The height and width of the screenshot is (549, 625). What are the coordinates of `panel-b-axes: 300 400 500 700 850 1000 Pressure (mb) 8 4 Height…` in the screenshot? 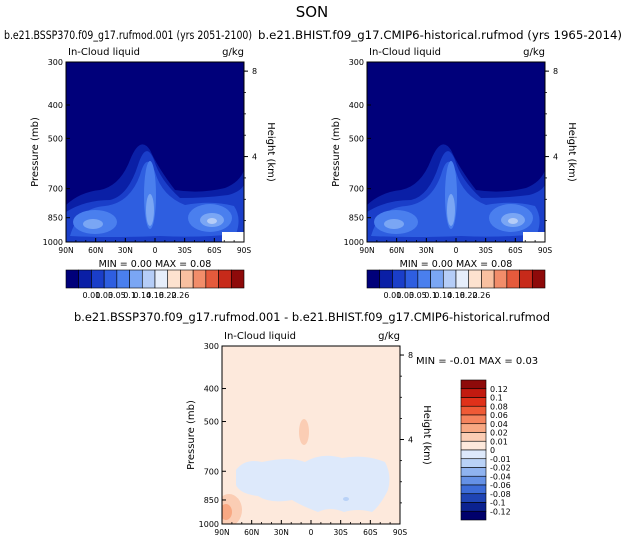 It's located at (454, 156).